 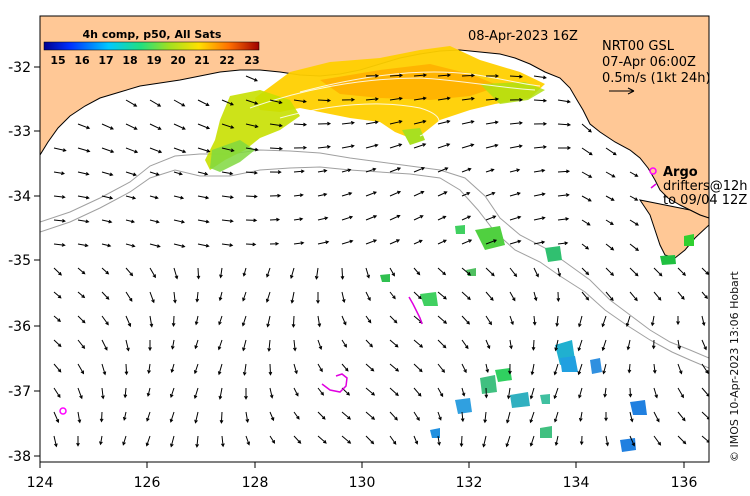 I want to click on imos-credit: © IMOS 10-Apr-2023 13:06 Hobart, so click(x=734, y=366).